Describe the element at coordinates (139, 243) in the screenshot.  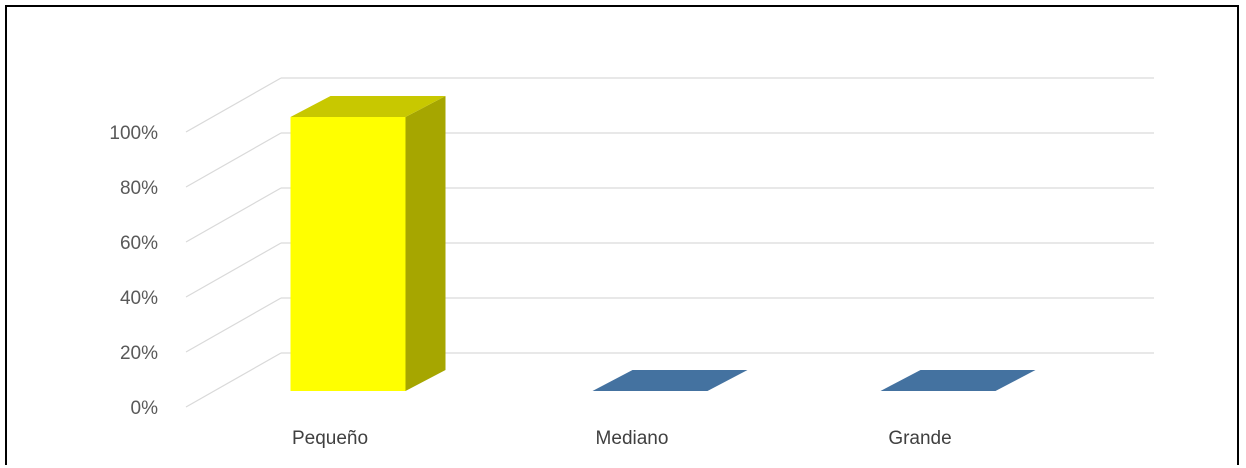
I see `y-tick-label: 60%` at that location.